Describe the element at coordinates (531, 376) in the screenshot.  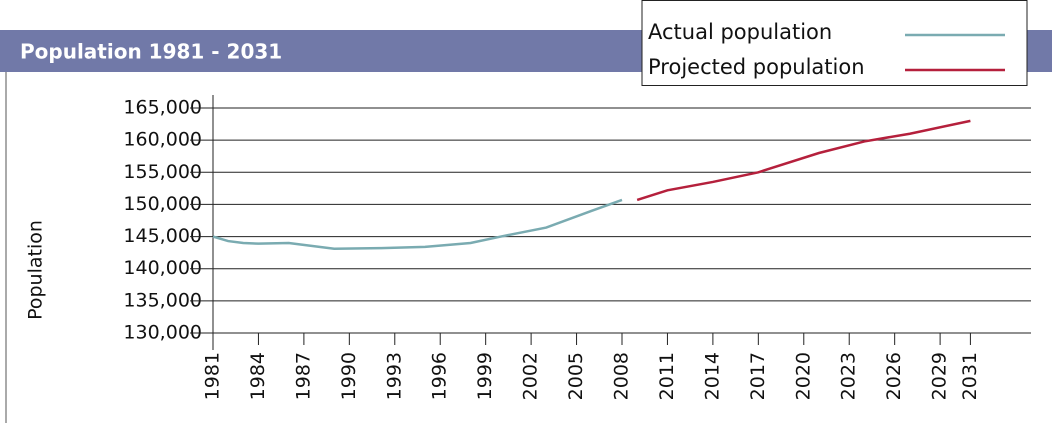
I see `x-tick-label: 2002` at that location.